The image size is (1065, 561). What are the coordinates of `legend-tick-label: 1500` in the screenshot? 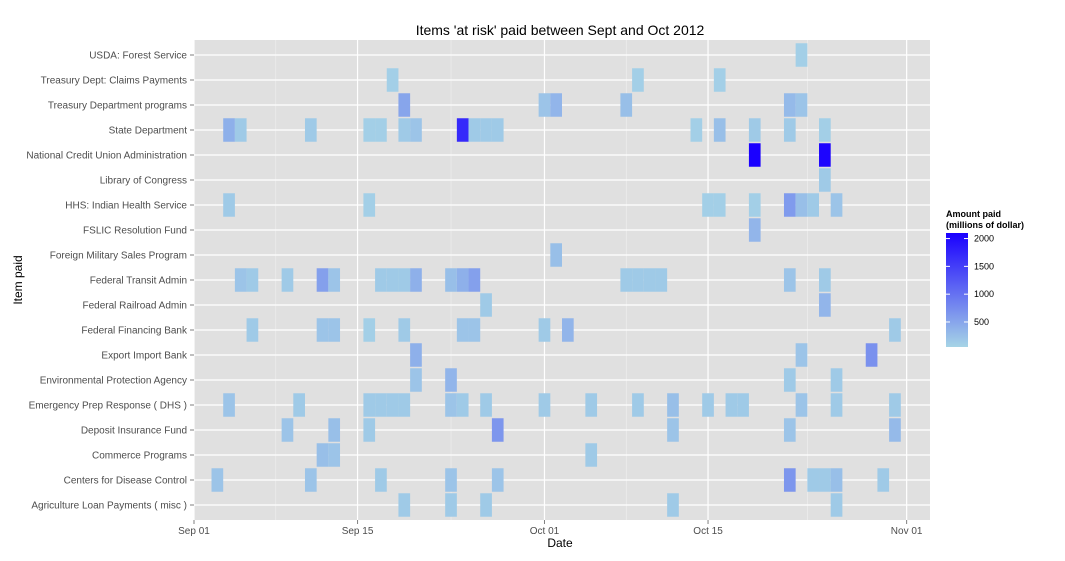 It's located at (984, 266).